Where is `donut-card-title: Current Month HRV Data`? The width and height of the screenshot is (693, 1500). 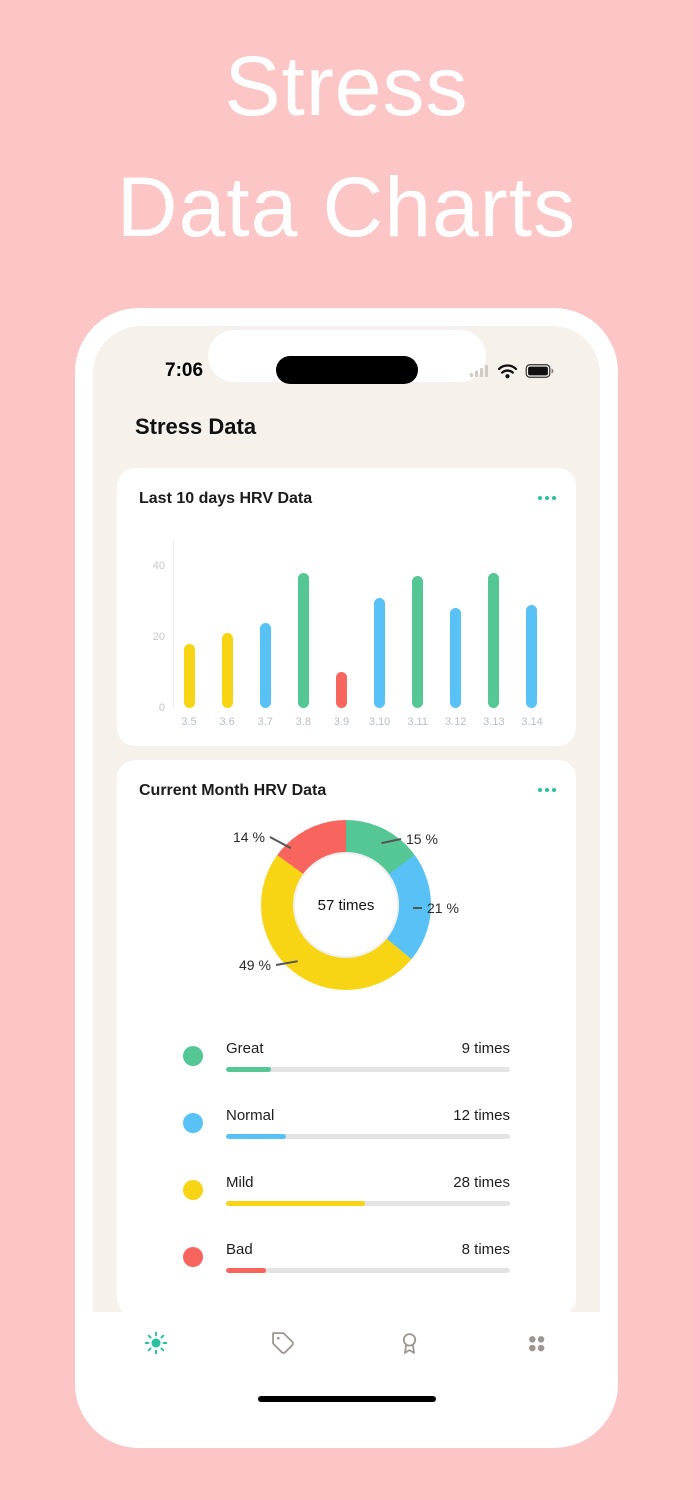
donut-card-title: Current Month HRV Data is located at coordinates (233, 790).